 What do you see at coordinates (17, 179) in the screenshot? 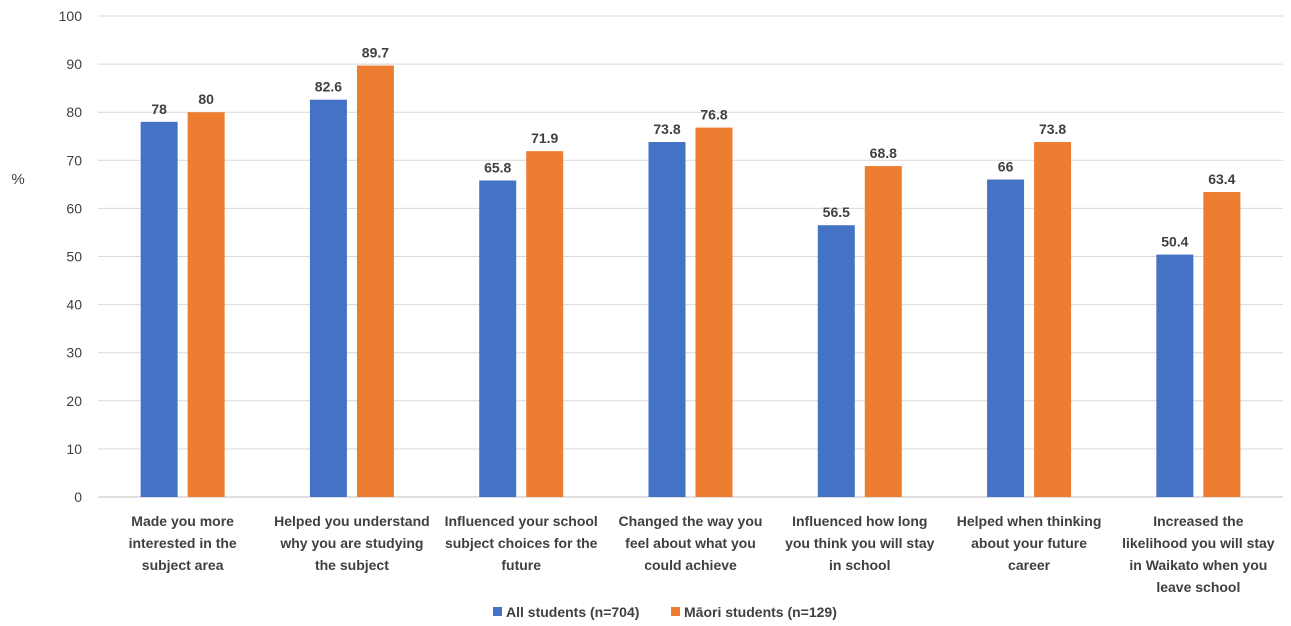
I see `y-axis-label: %` at bounding box center [17, 179].